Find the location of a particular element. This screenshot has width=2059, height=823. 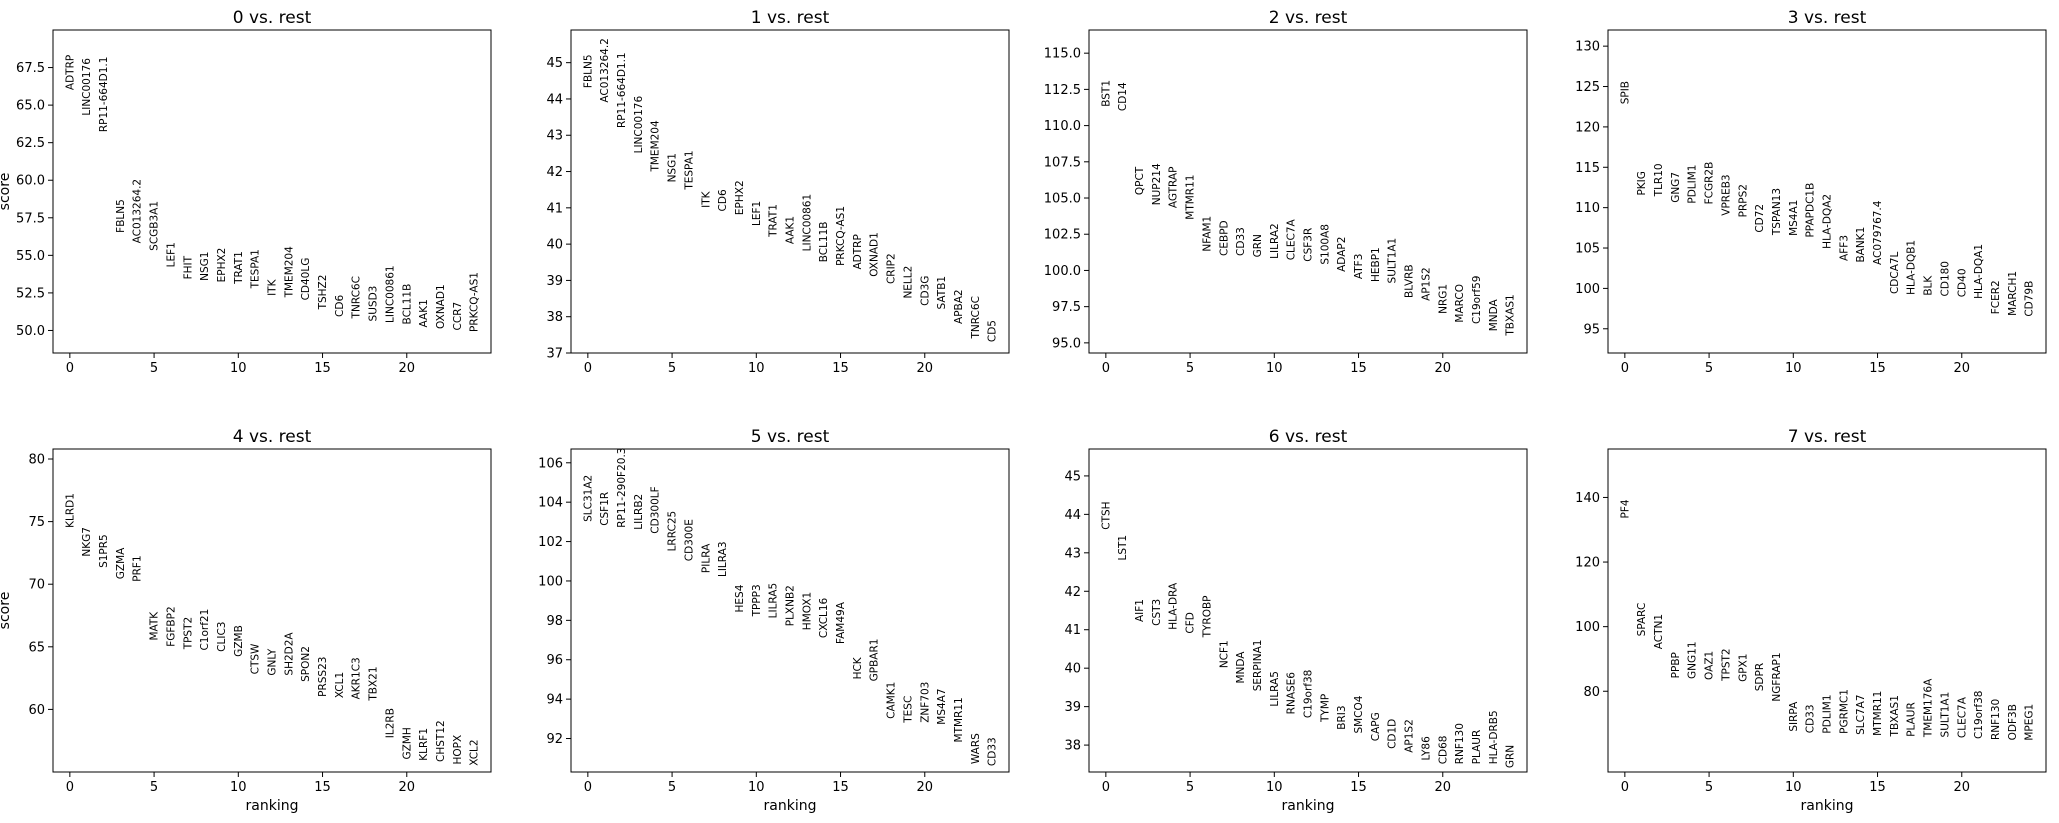

gene-label: XCL1 is located at coordinates (340, 685).